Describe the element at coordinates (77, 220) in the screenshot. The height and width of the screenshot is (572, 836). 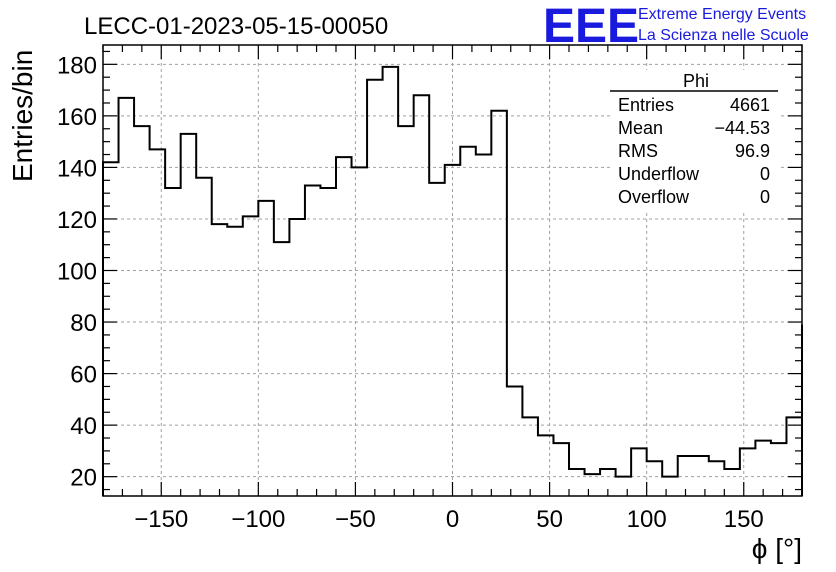
I see `y-tick-label: 120` at that location.